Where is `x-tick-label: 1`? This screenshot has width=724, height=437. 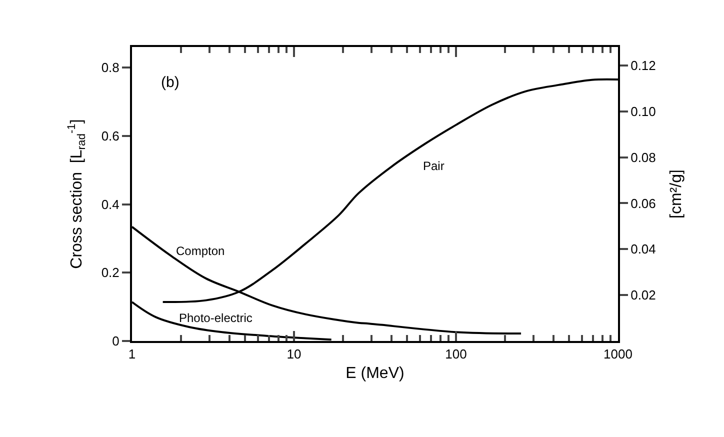
x-tick-label: 1 is located at coordinates (132, 354).